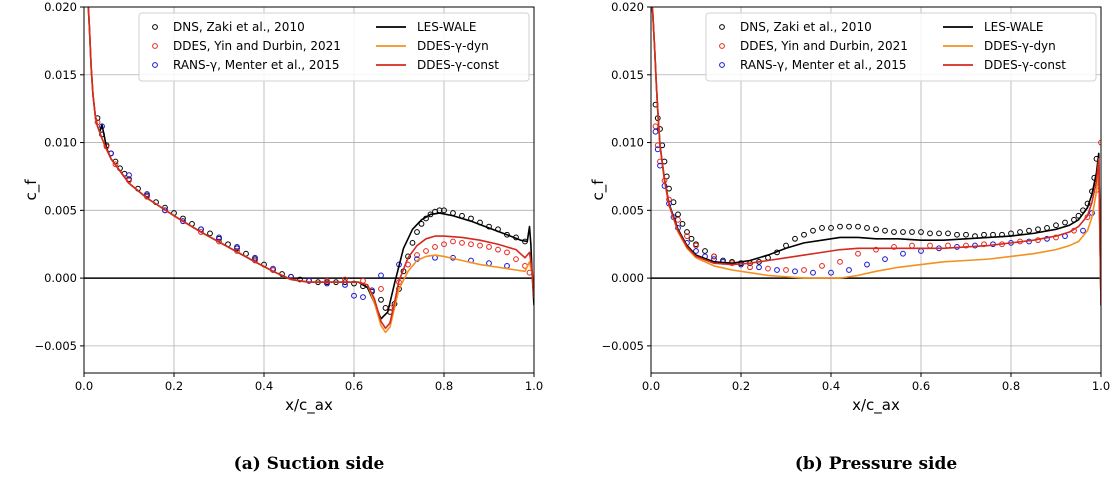 The width and height of the screenshot is (1117, 478). I want to click on x-axis-label: x/c_ax, so click(309, 405).